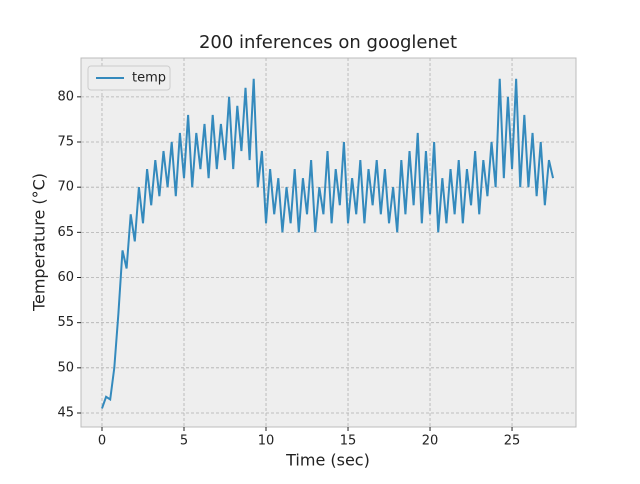 Image resolution: width=640 pixels, height=484 pixels. What do you see at coordinates (327, 460) in the screenshot?
I see `x-axis-label: Time (sec)` at bounding box center [327, 460].